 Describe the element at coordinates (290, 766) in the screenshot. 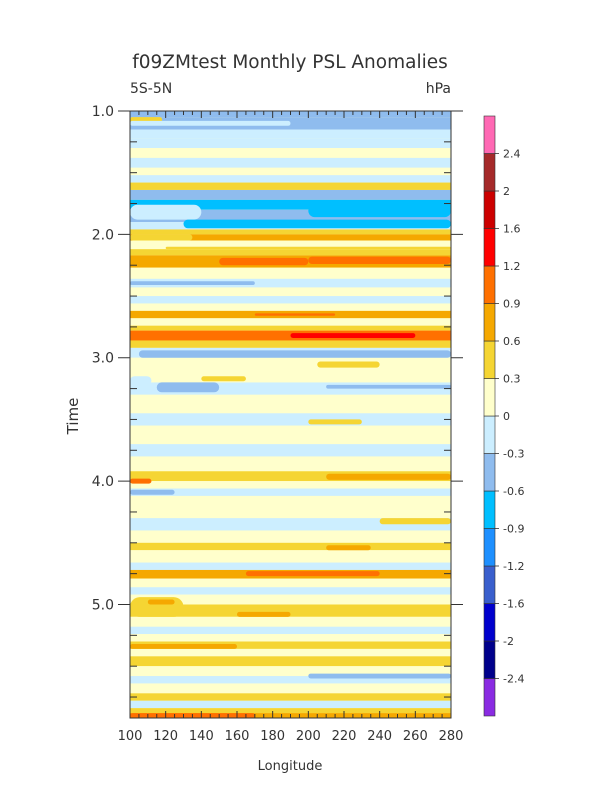

I see `x-axis-label: Longitude` at that location.